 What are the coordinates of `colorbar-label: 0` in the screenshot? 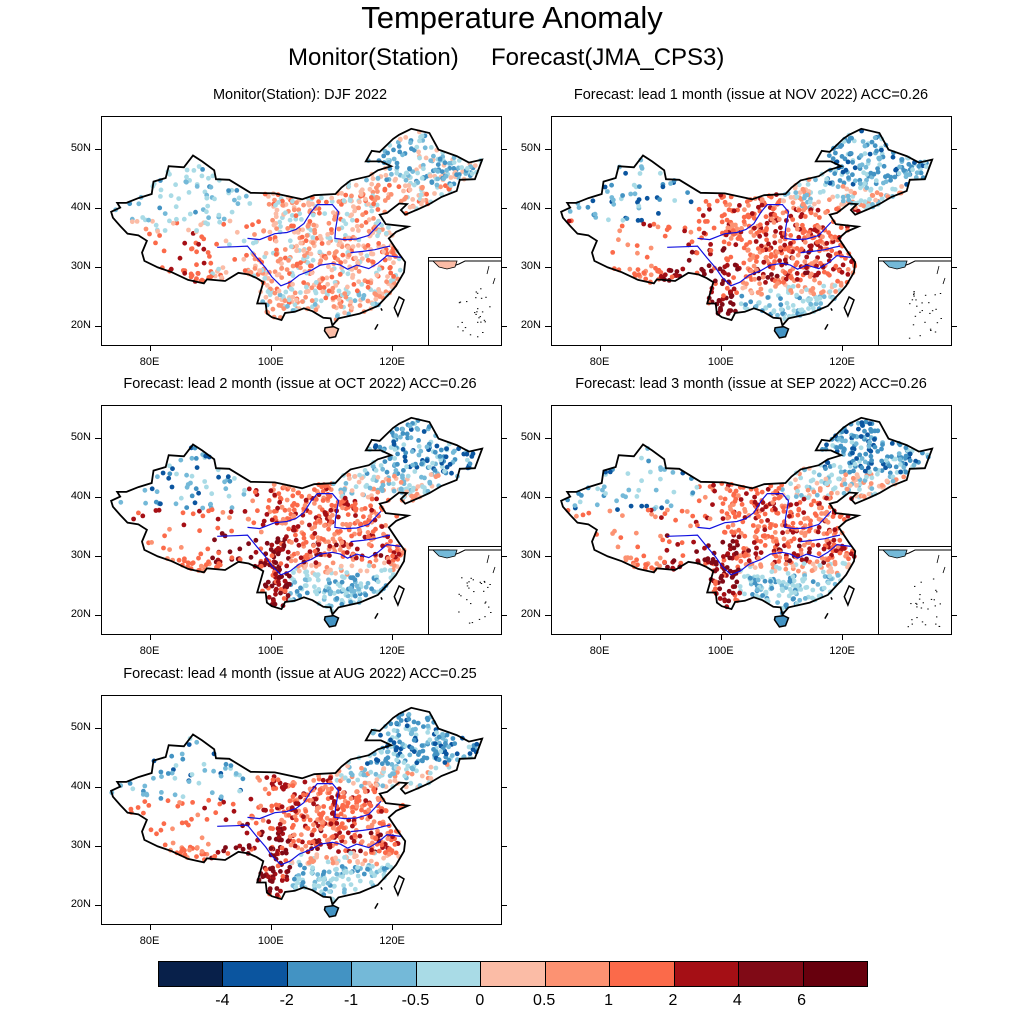 It's located at (480, 1000).